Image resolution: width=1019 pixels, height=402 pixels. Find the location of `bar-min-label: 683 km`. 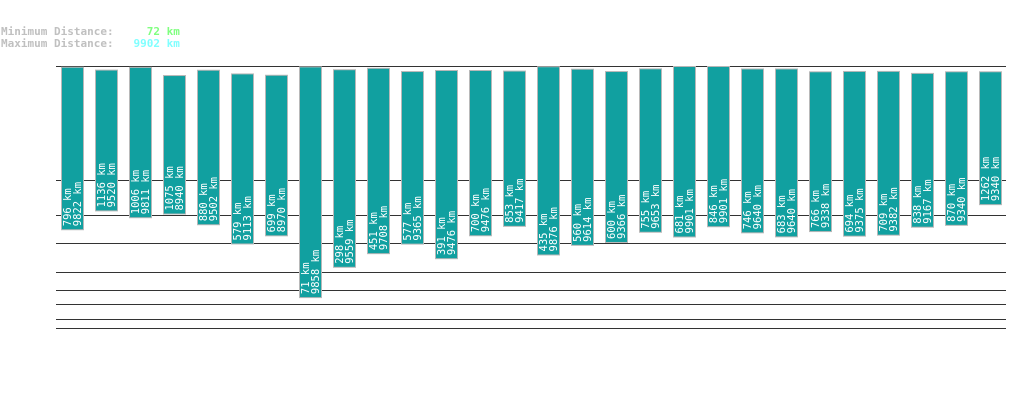

bar-min-label: 683 km is located at coordinates (782, 214).